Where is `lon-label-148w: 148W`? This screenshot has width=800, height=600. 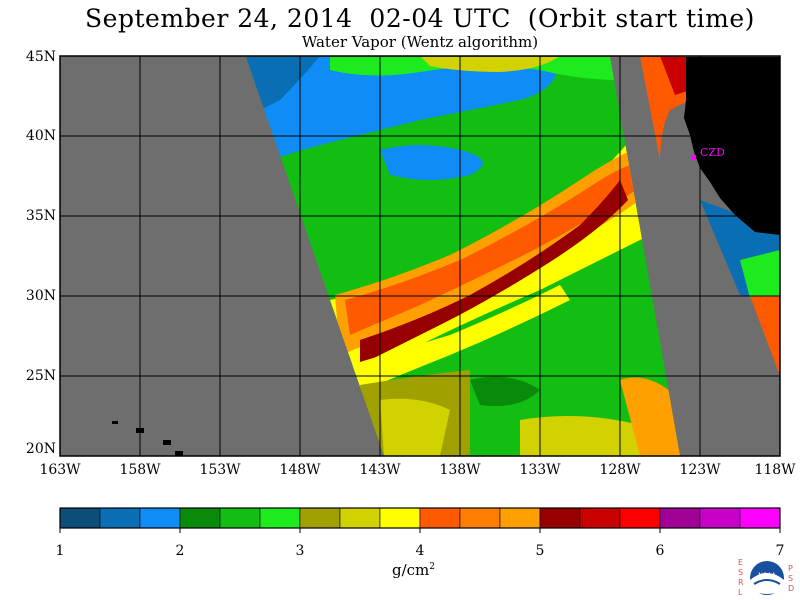 lon-label-148w: 148W is located at coordinates (300, 470).